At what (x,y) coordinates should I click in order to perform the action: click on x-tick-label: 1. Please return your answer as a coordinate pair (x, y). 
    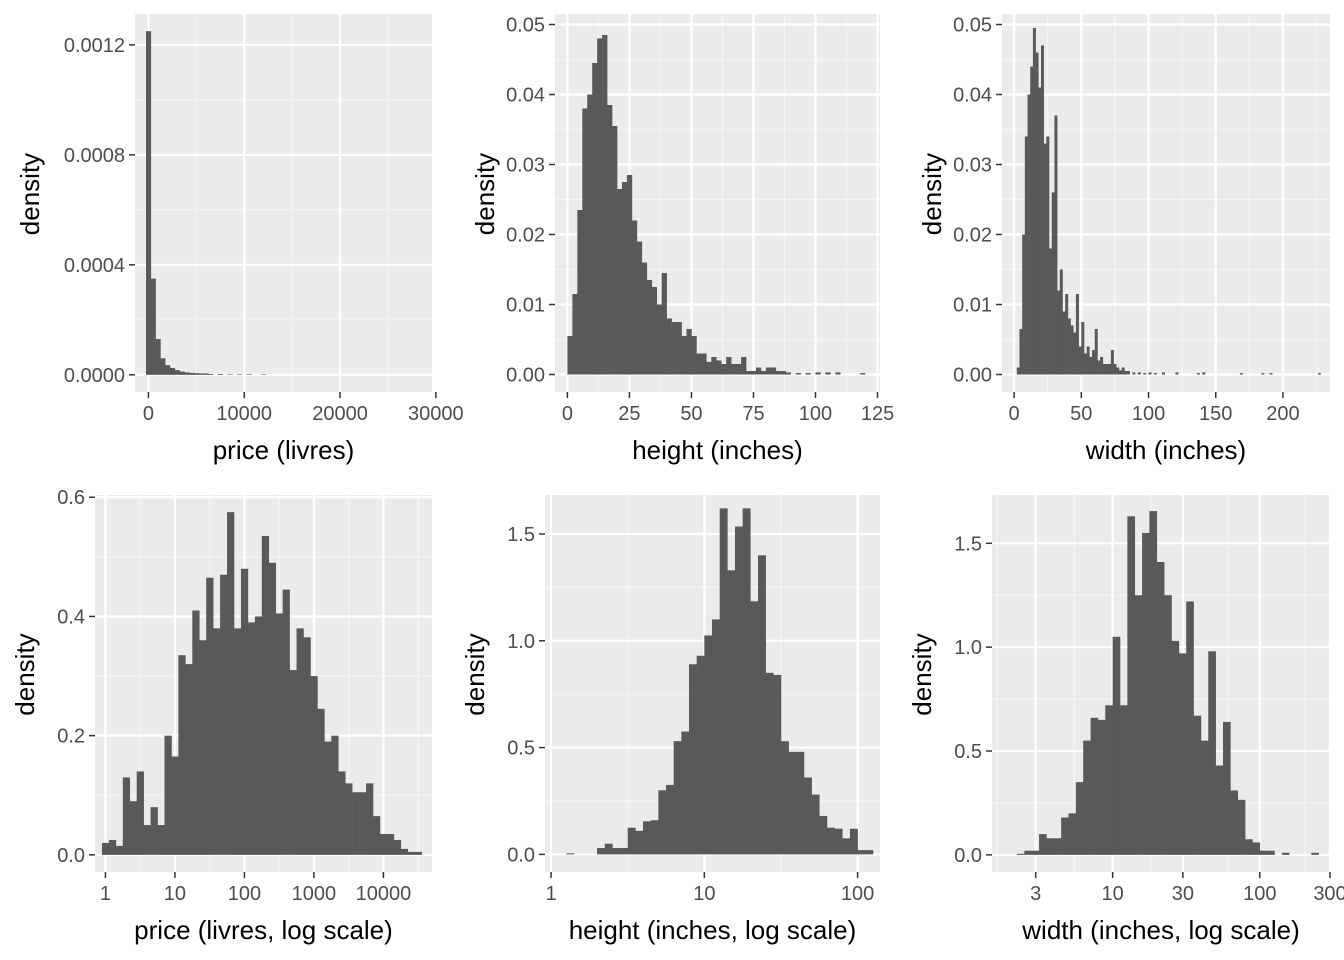
    Looking at the image, I should click on (105, 894).